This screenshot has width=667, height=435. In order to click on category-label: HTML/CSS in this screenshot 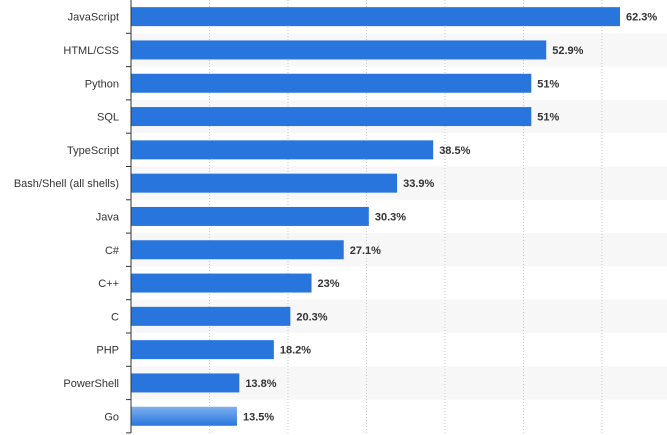, I will do `click(91, 51)`.